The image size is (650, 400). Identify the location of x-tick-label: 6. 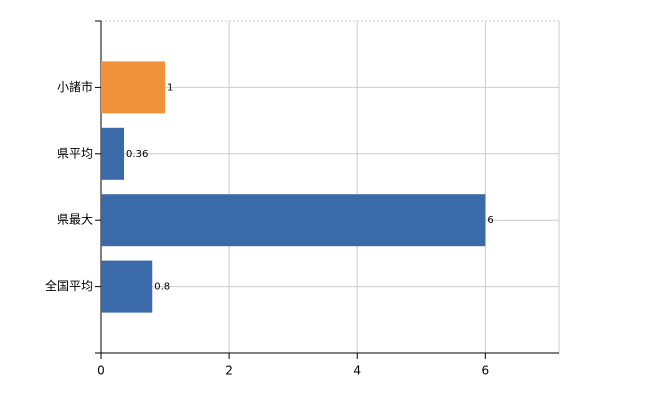
(486, 371).